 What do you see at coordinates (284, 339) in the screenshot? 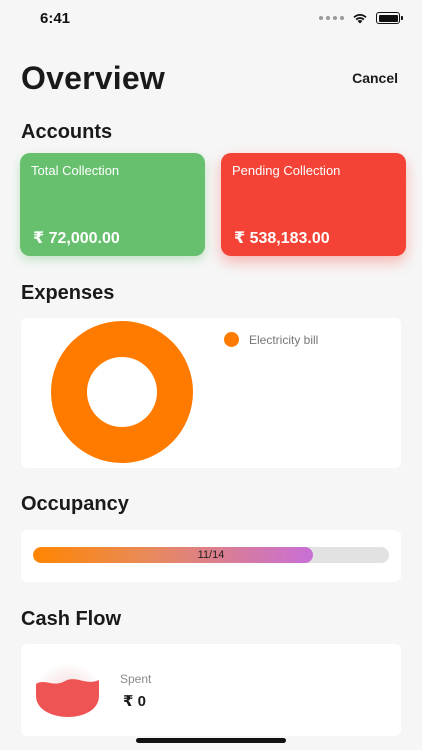
I see `legend-label: Electricity bill` at bounding box center [284, 339].